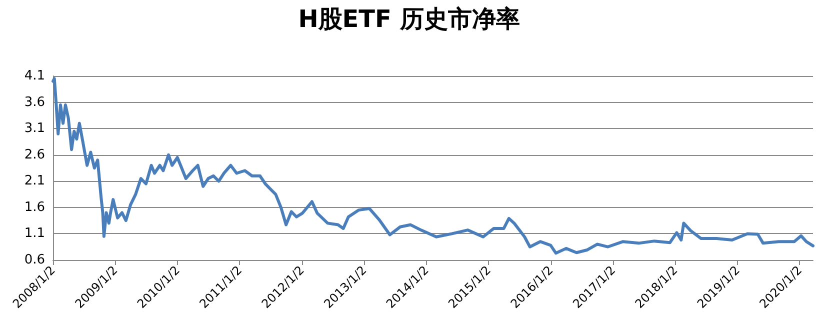  I want to click on y-tick-label: 1.6, so click(34, 207).